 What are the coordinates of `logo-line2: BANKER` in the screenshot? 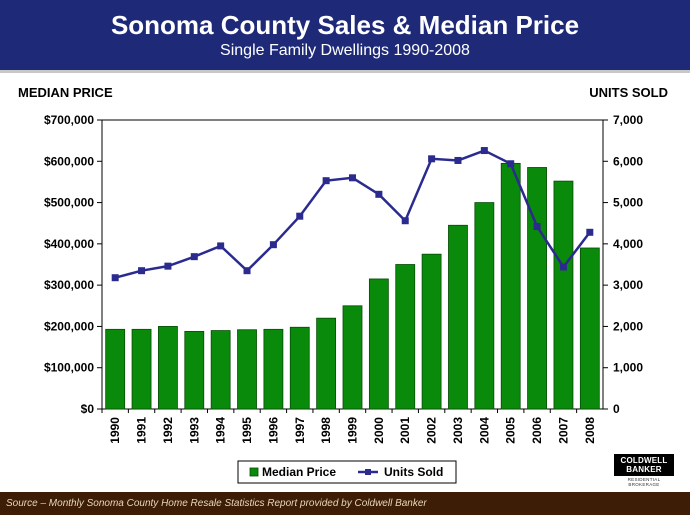 It's located at (644, 469).